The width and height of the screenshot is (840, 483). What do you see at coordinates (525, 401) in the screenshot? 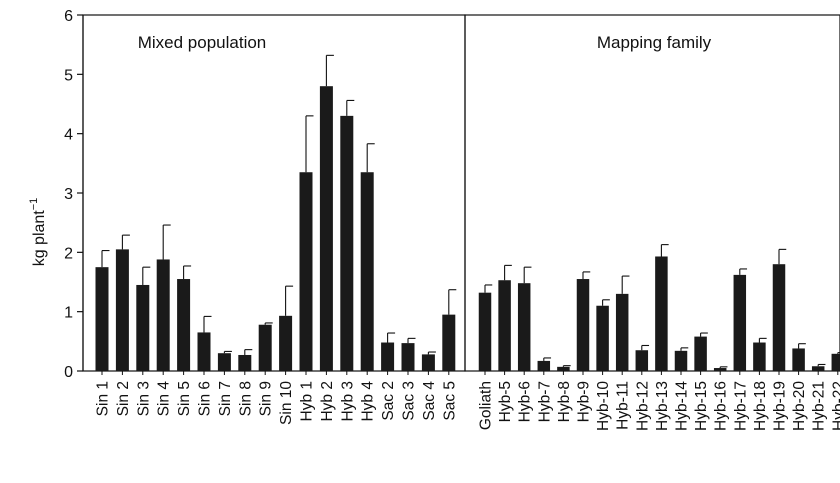
I see `category-label: Hyb-6` at bounding box center [525, 401].